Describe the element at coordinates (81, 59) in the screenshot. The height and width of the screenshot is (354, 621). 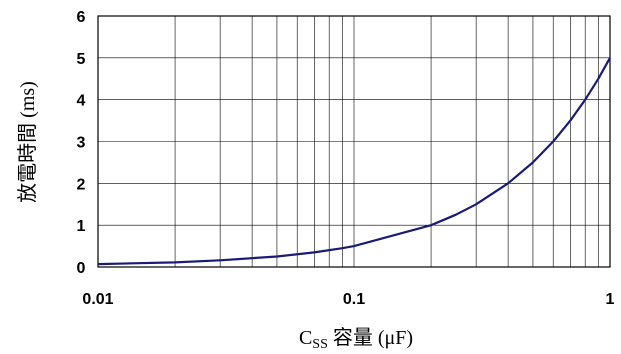
I see `y-tick-label: 5` at that location.